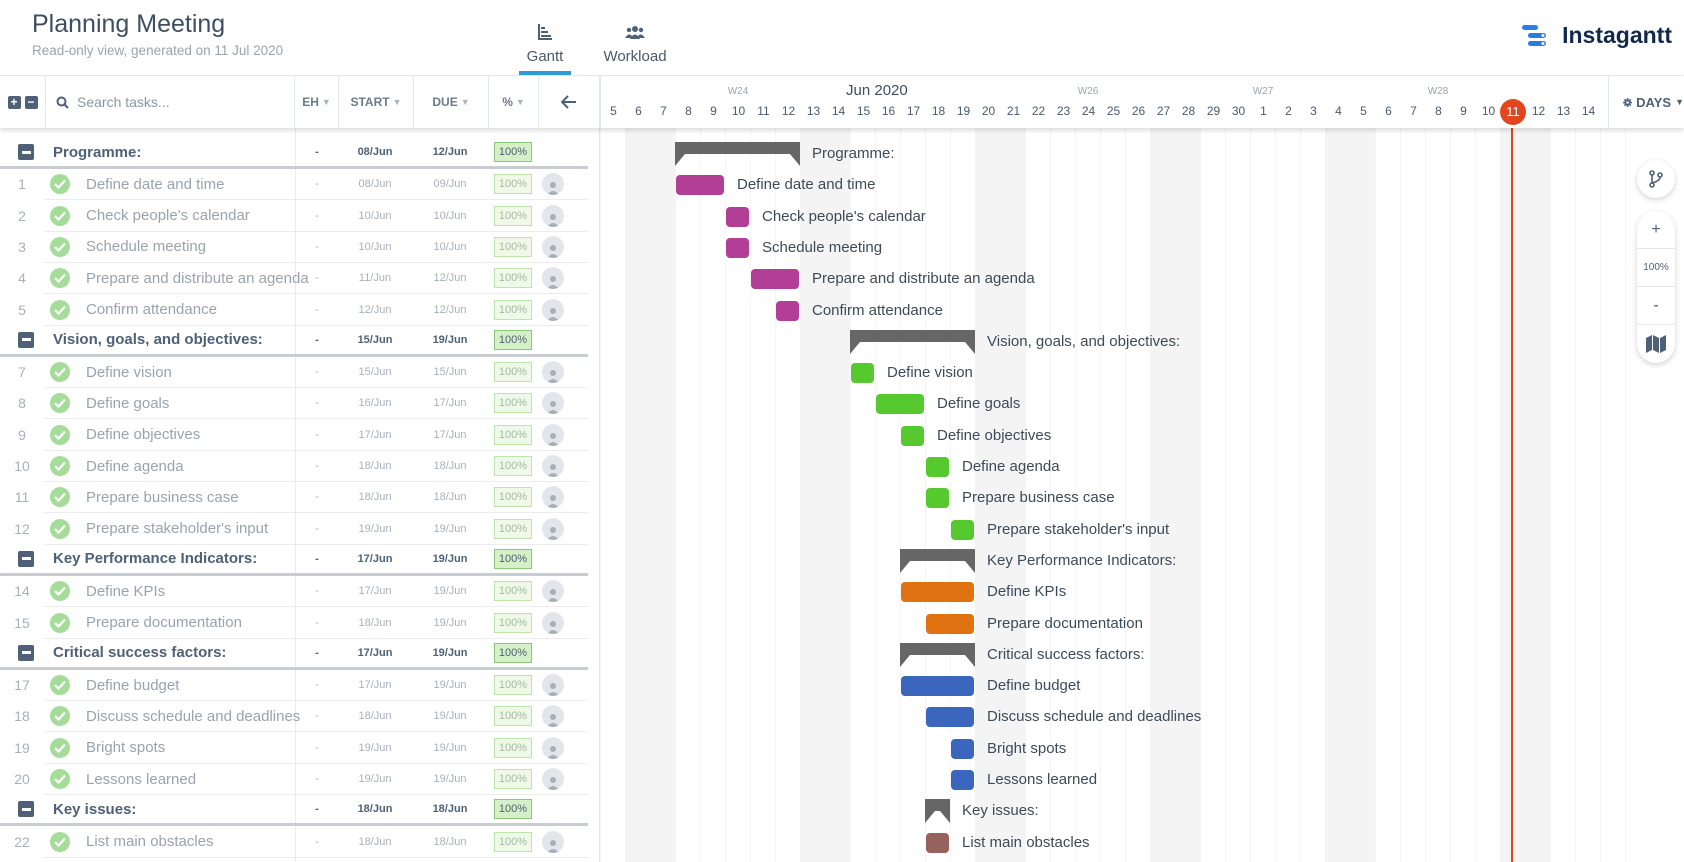 The height and width of the screenshot is (862, 1684). What do you see at coordinates (301, 466) in the screenshot?
I see `task-row: 10 Define agenda -18/Jun 18/Jun 100%` at bounding box center [301, 466].